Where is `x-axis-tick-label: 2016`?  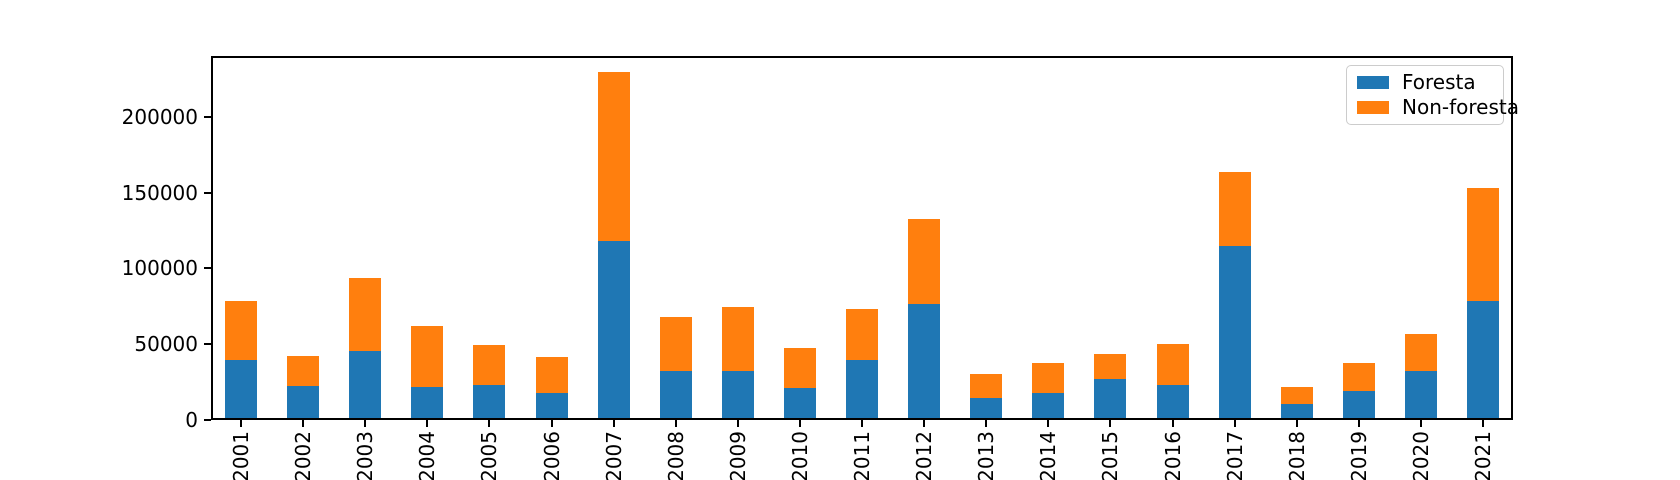 x-axis-tick-label: 2016 is located at coordinates (1172, 455).